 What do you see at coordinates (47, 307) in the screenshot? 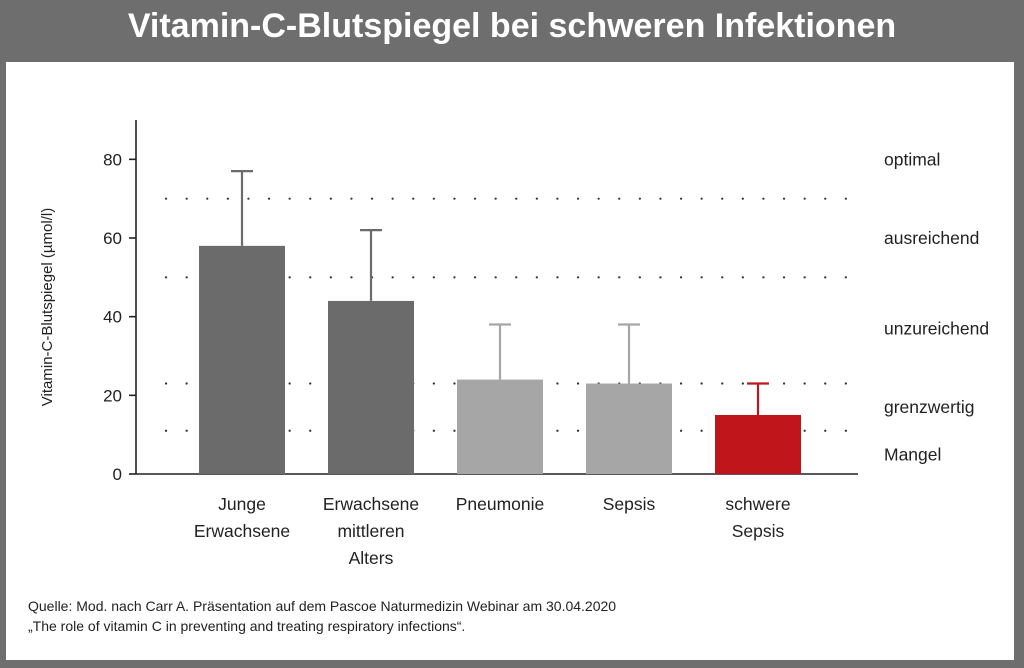
I see `y-axis-label: Vitamin-C-Blutspiegel (µmol/l)` at bounding box center [47, 307].